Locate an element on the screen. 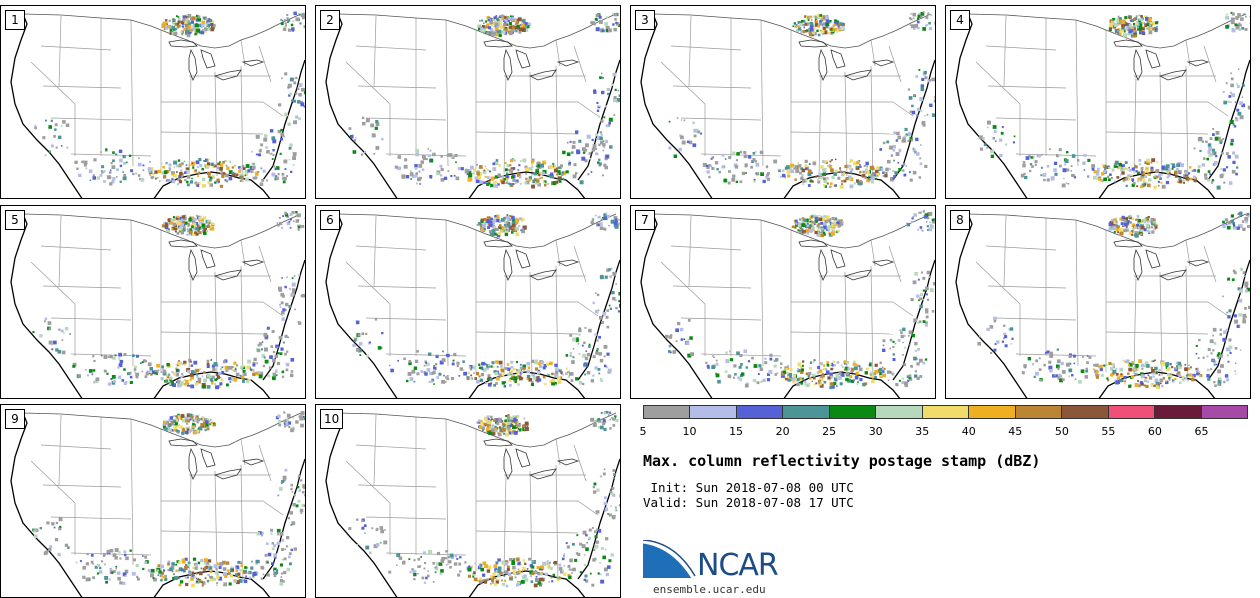 This screenshot has width=1260, height=598. map-canvas is located at coordinates (1098, 102).